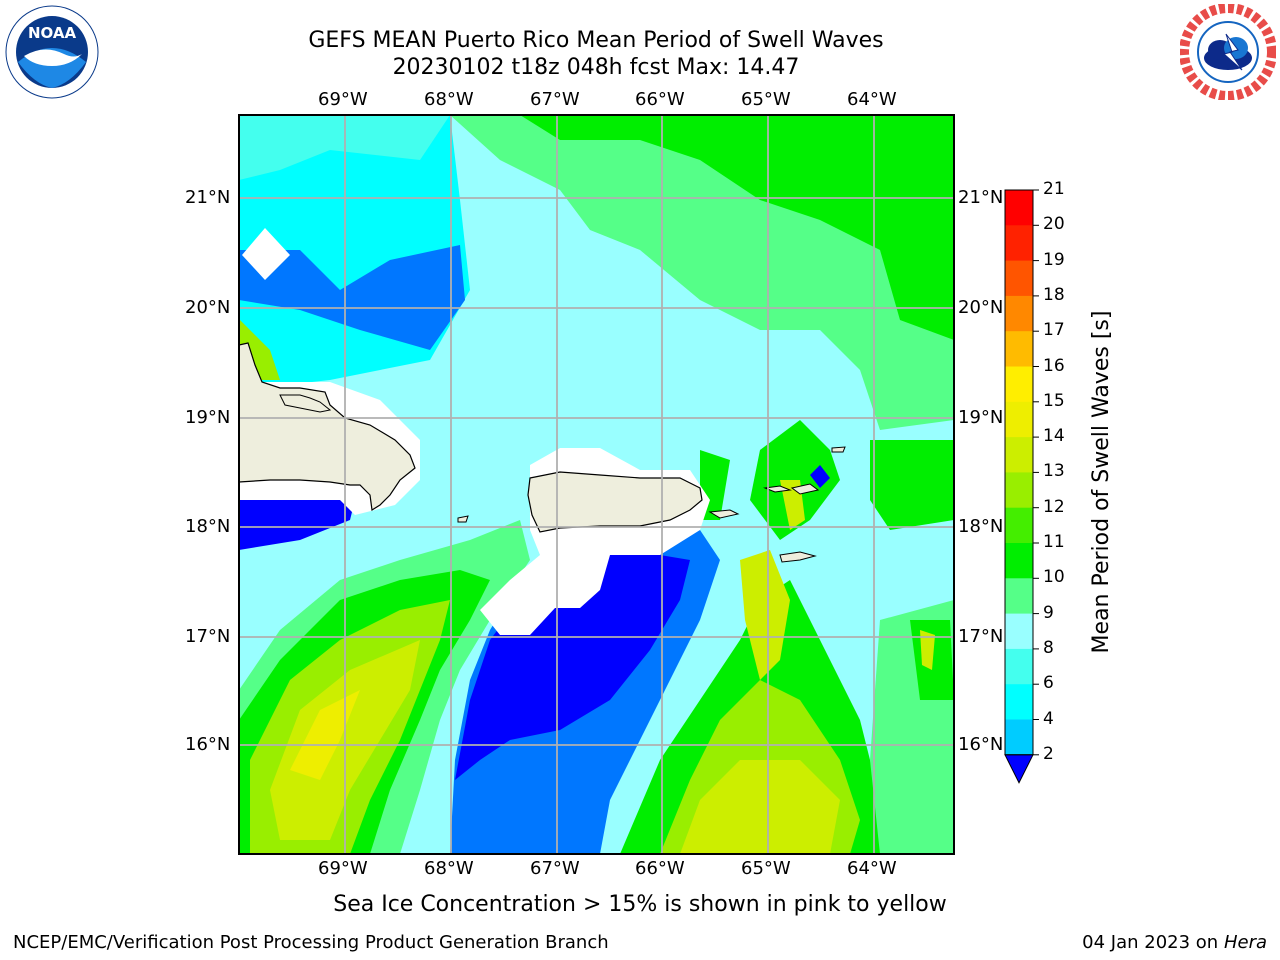 This screenshot has height=960, width=1280. What do you see at coordinates (327, 427) in the screenshot?
I see `hispaniola-landmass` at bounding box center [327, 427].